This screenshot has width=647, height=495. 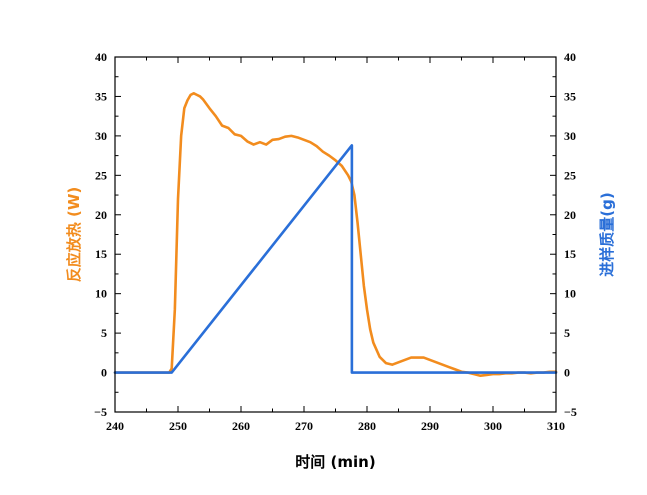 I want to click on x-tick-label: 290, so click(x=430, y=426).